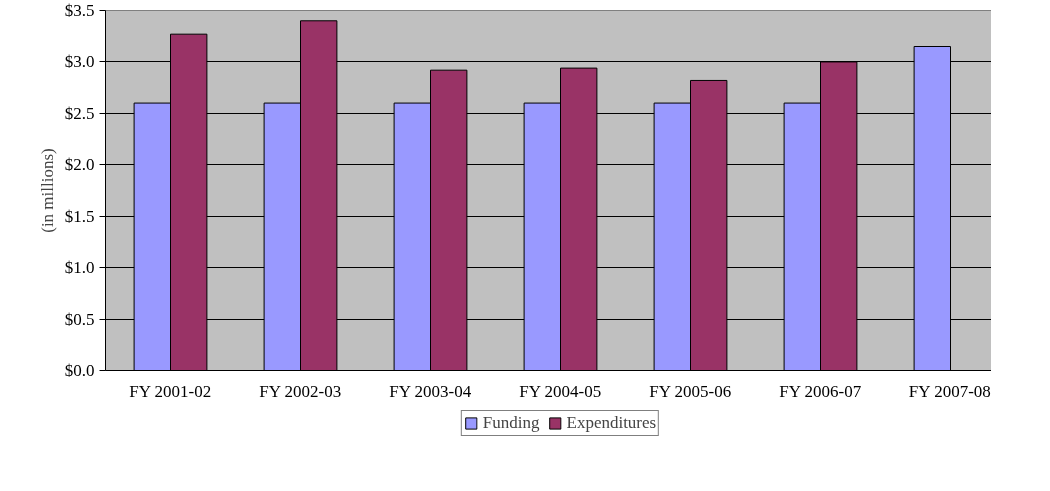 The image size is (1050, 491). What do you see at coordinates (511, 423) in the screenshot?
I see `legend-label: Funding` at bounding box center [511, 423].